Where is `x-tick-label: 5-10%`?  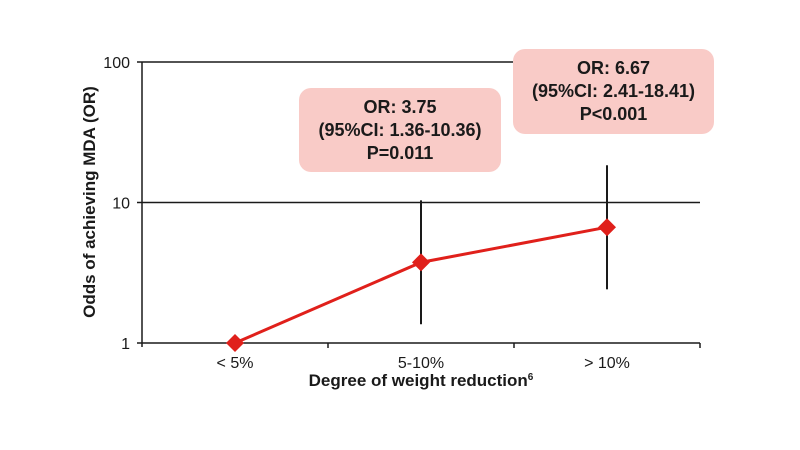
x-tick-label: 5-10% is located at coordinates (421, 363).